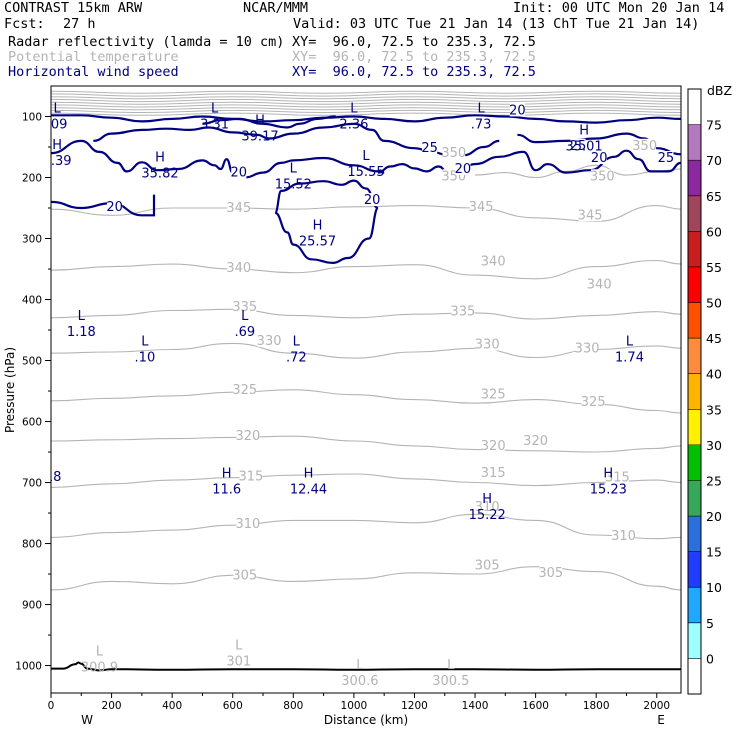 The width and height of the screenshot is (740, 740). What do you see at coordinates (629, 358) in the screenshot?
I see `extremum-value: 1.74` at bounding box center [629, 358].